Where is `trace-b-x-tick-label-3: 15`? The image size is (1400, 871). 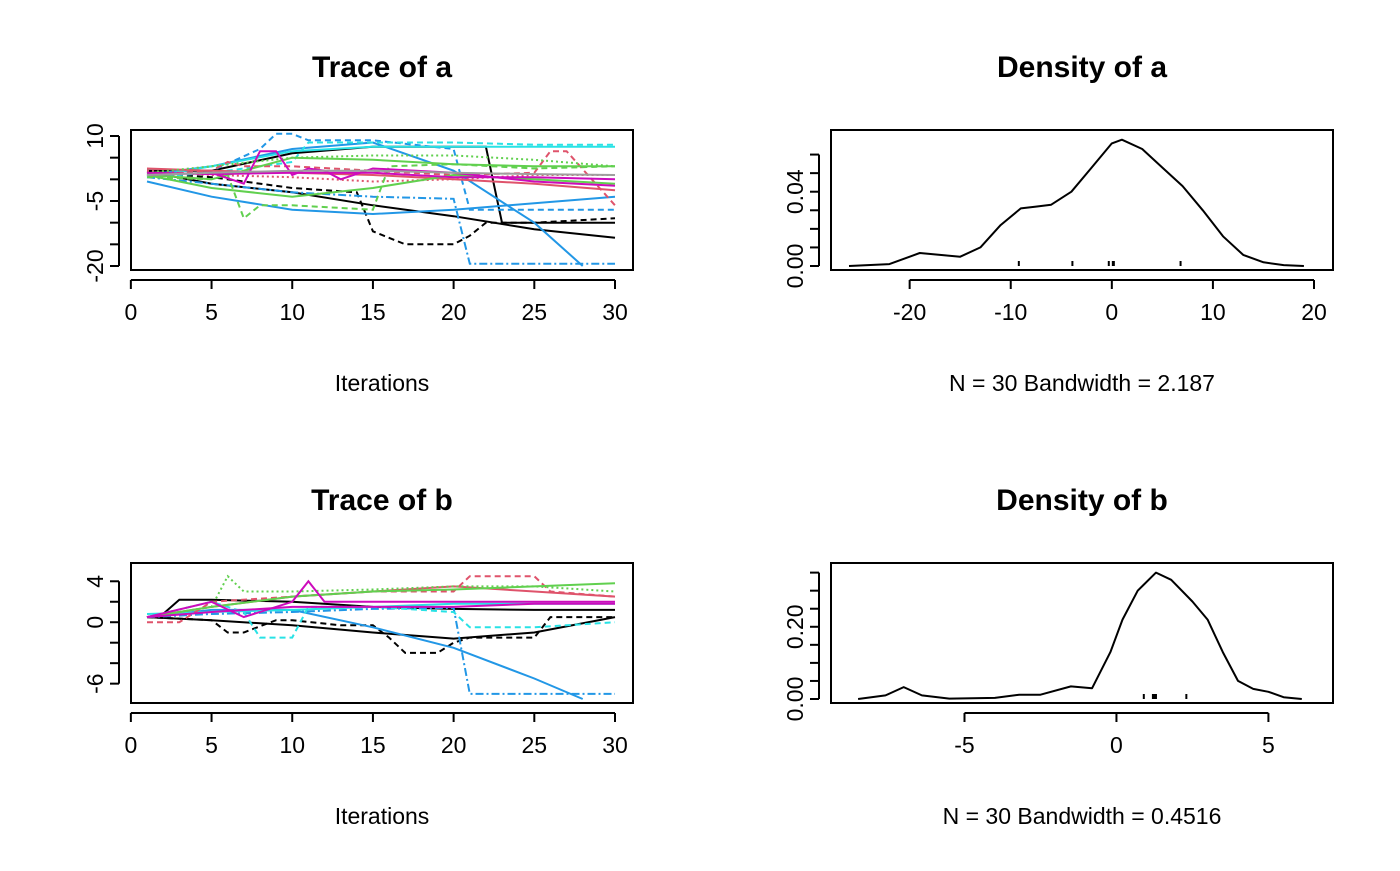 trace-b-x-tick-label-3: 15 is located at coordinates (373, 745).